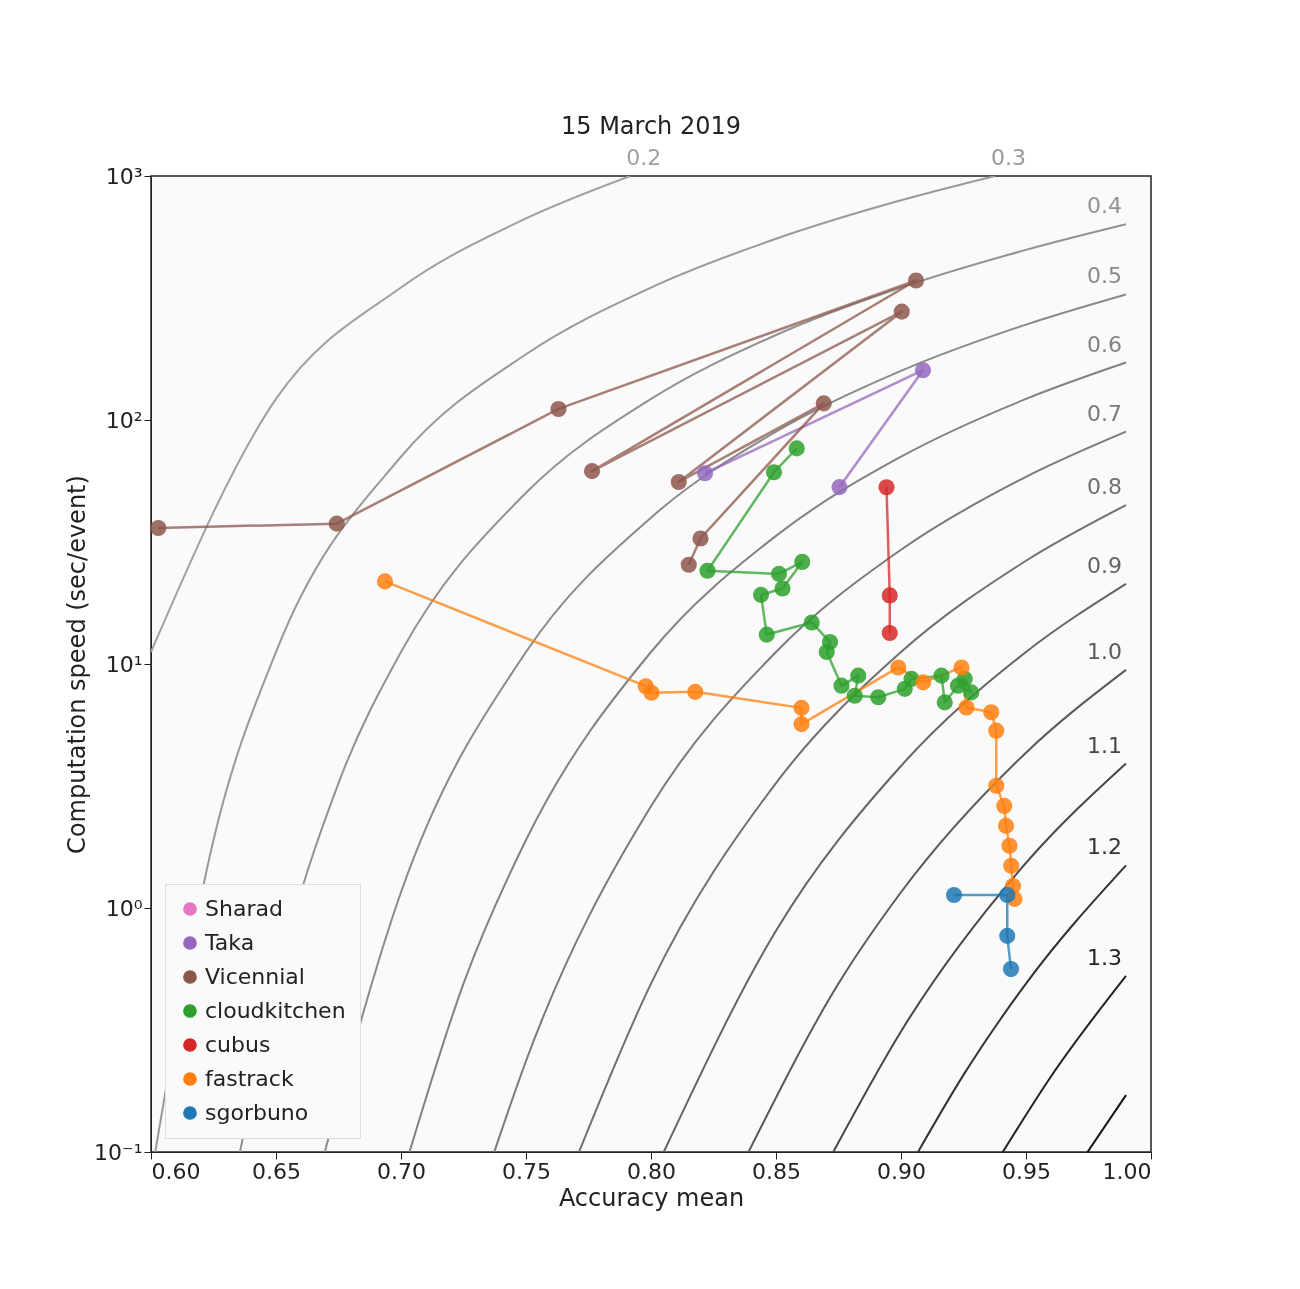 Image resolution: width=1300 pixels, height=1289 pixels. What do you see at coordinates (1104, 487) in the screenshot?
I see `series-label: 0.8` at bounding box center [1104, 487].